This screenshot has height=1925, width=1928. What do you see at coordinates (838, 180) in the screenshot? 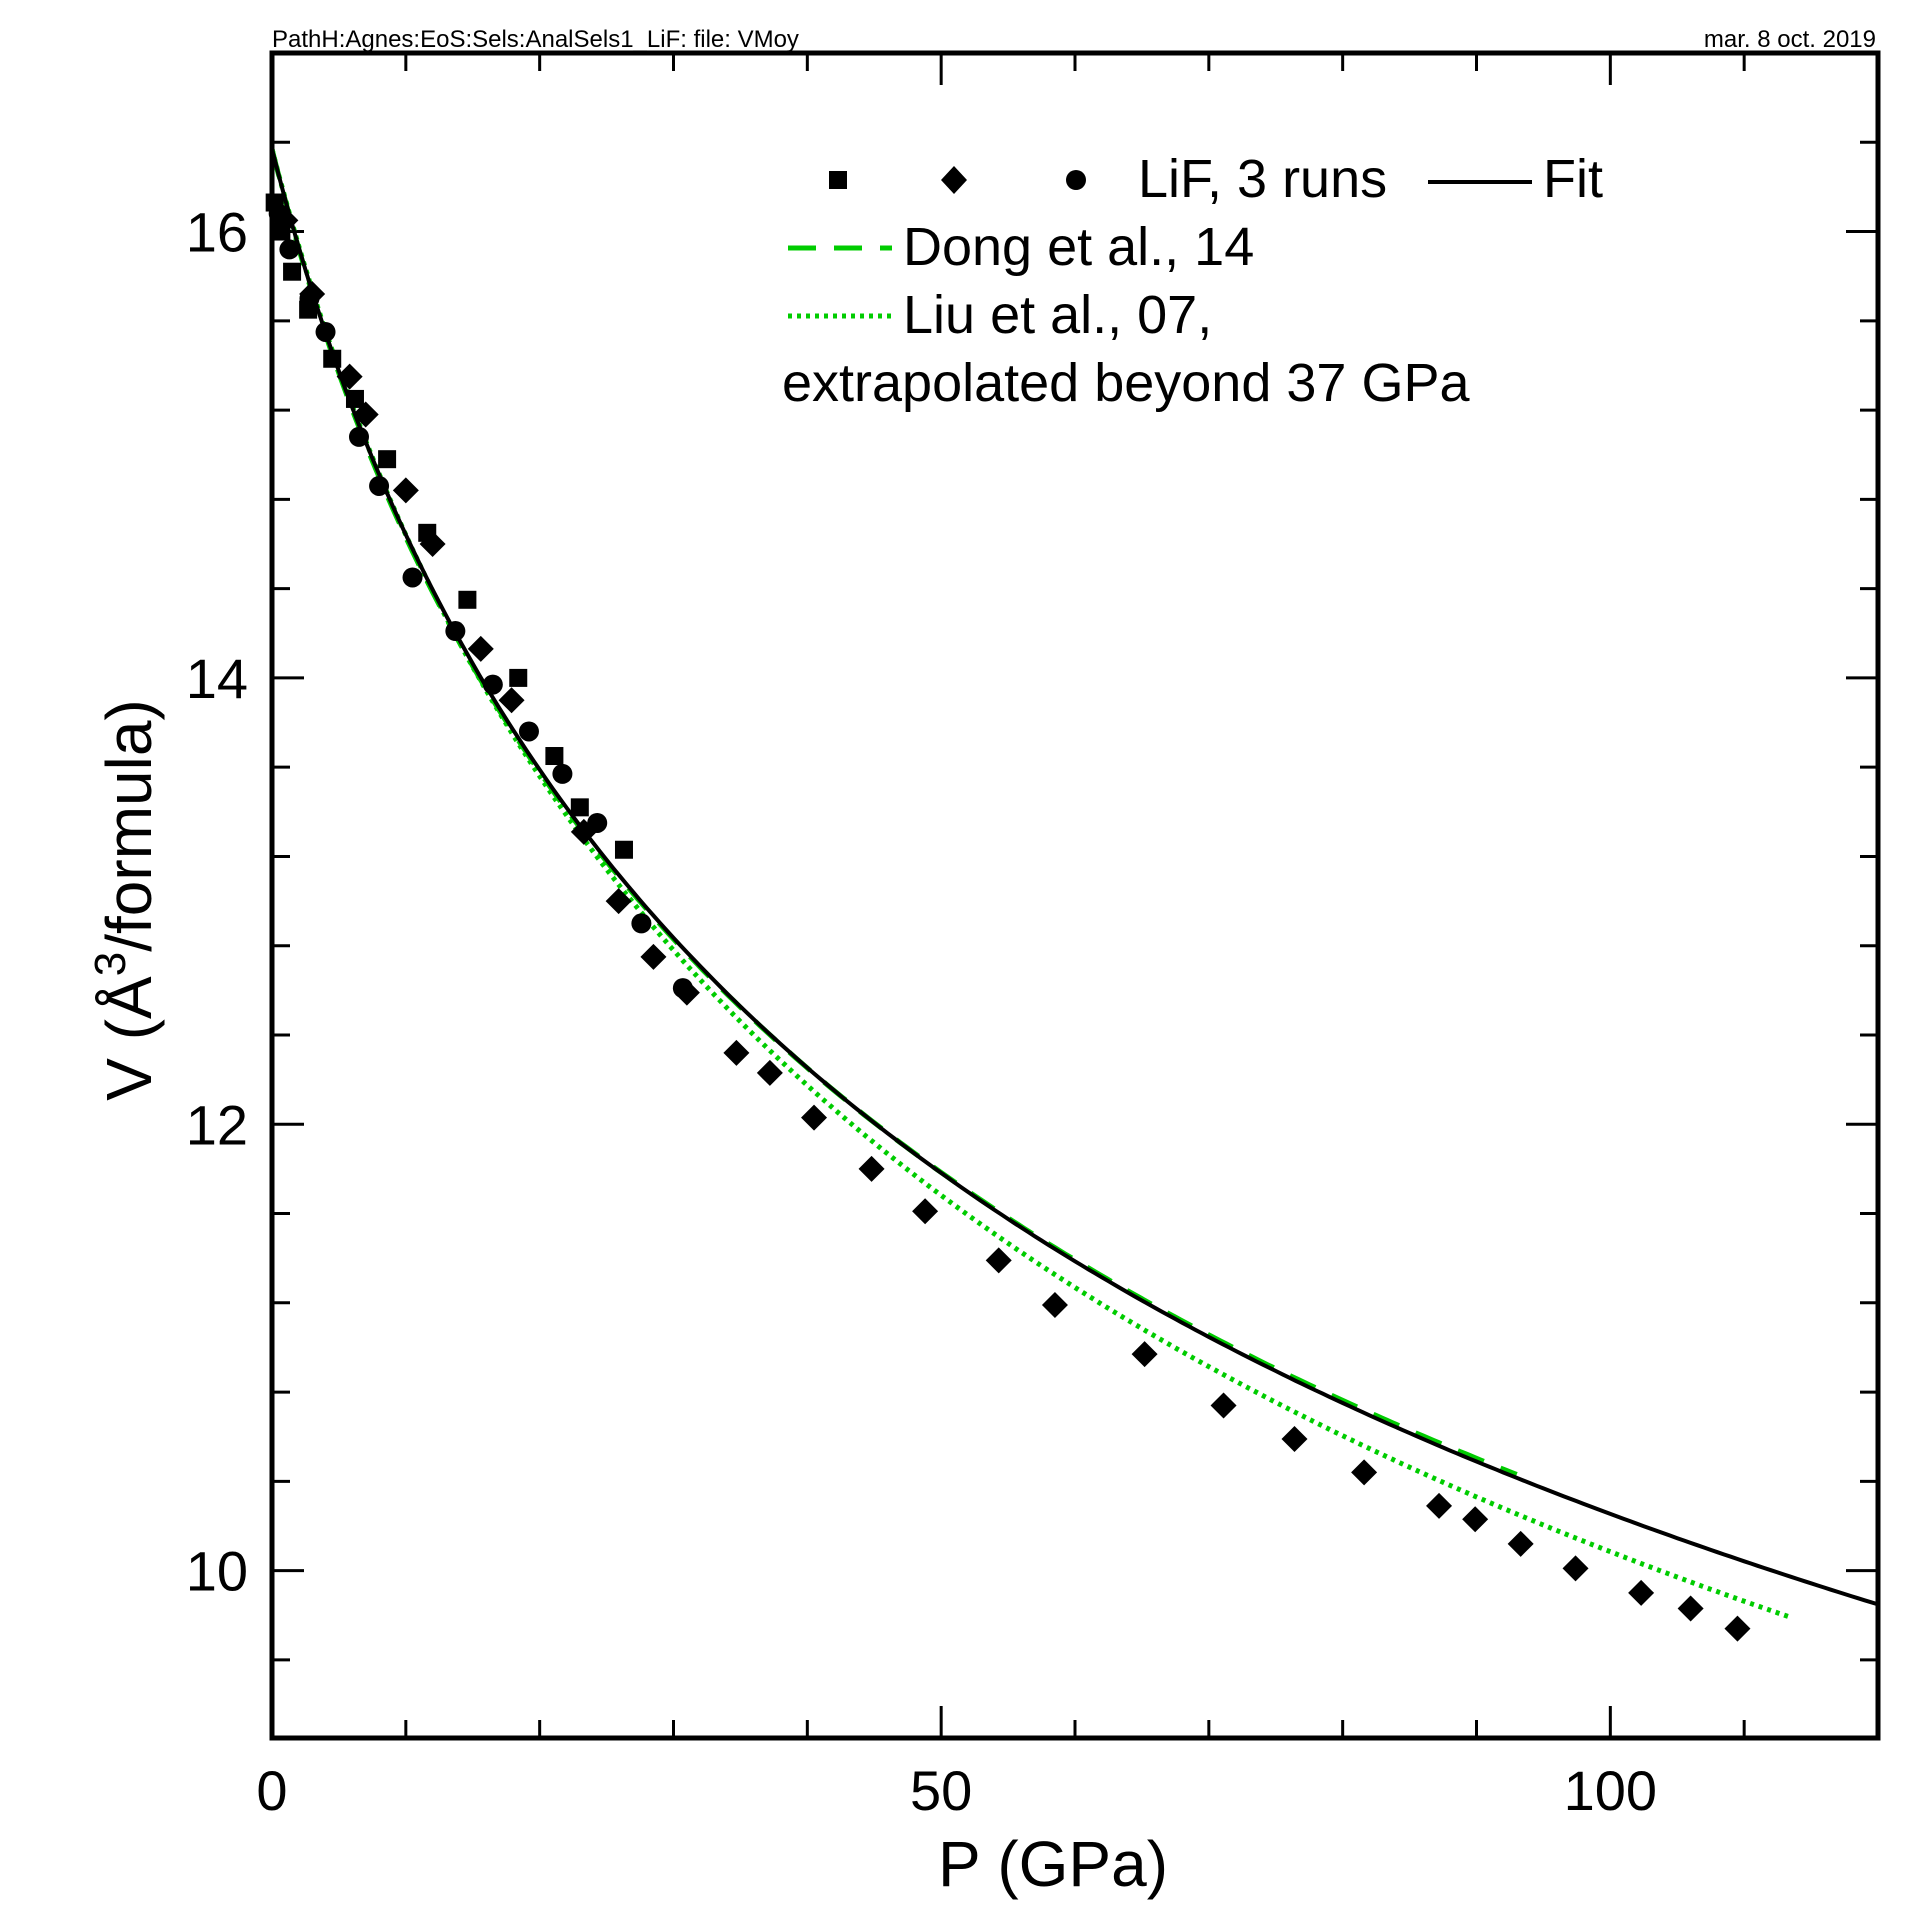
I see `legend-square-marker` at bounding box center [838, 180].